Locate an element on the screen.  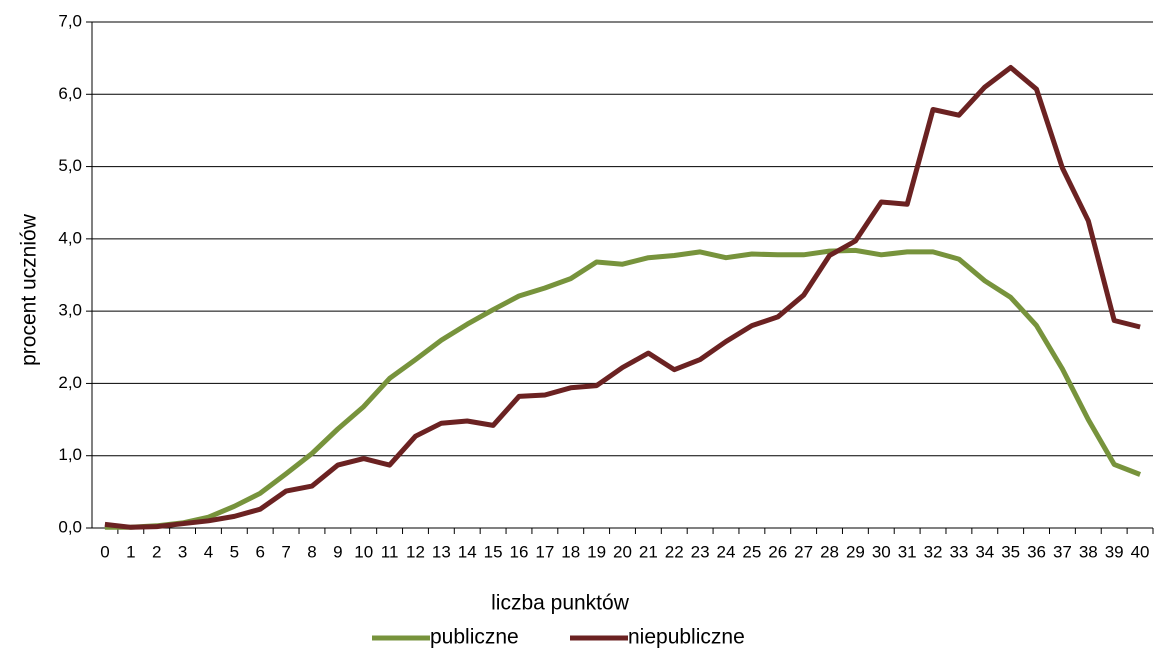
x-tick-label: 16 is located at coordinates (519, 551).